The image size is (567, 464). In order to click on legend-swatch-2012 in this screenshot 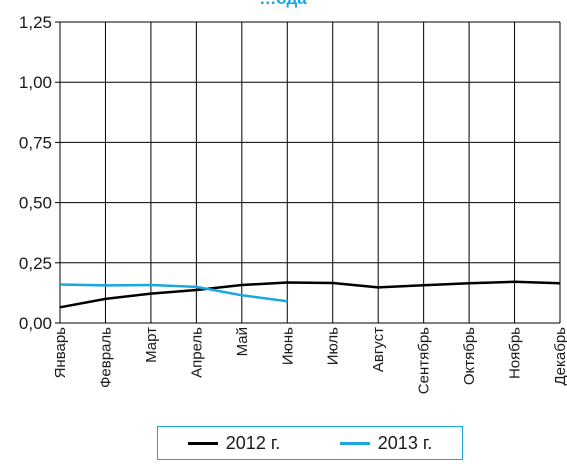, I will do `click(202, 443)`.